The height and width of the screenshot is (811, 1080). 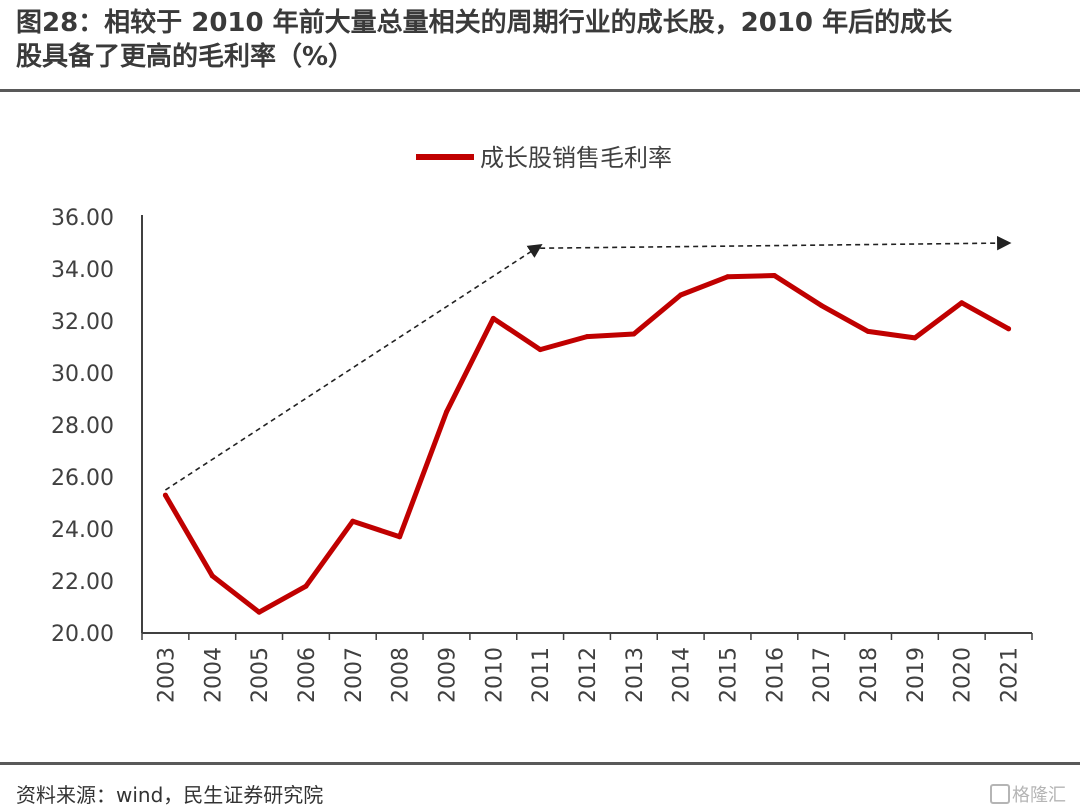 I want to click on x-tick-label: 2016, so click(x=775, y=675).